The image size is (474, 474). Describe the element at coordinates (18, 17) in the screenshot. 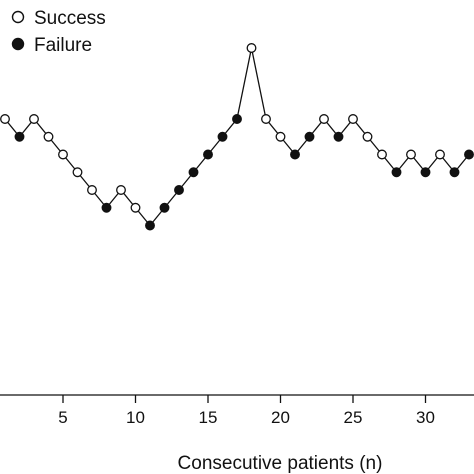

I see `legend-success-marker` at that location.